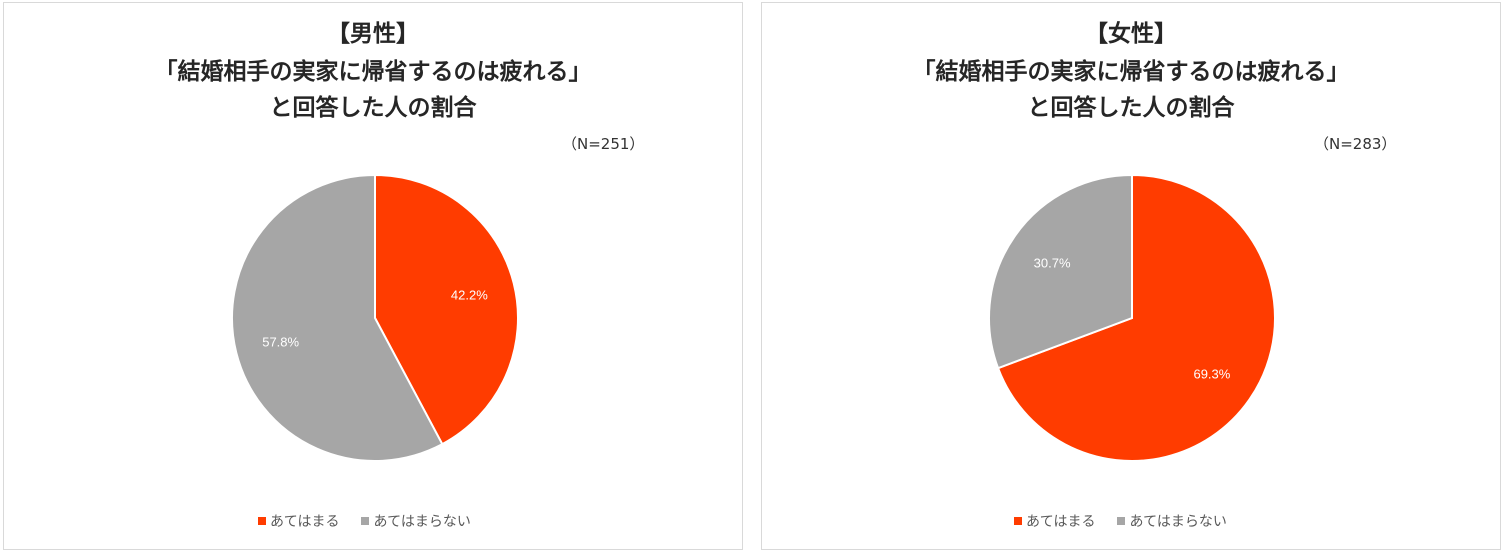  I want to click on data-label: 42.2%, so click(469, 294).